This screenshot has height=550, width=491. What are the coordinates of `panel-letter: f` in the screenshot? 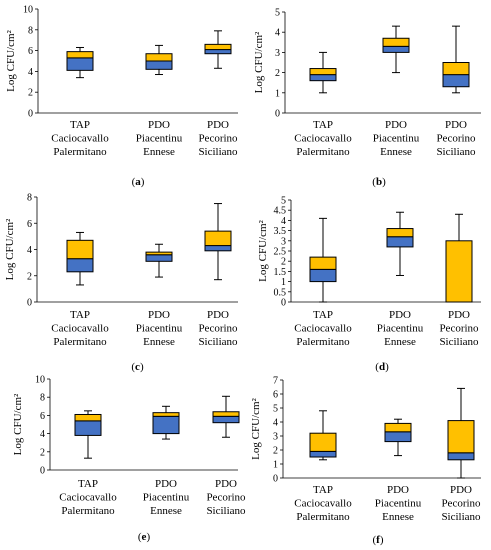 It's located at (378, 540).